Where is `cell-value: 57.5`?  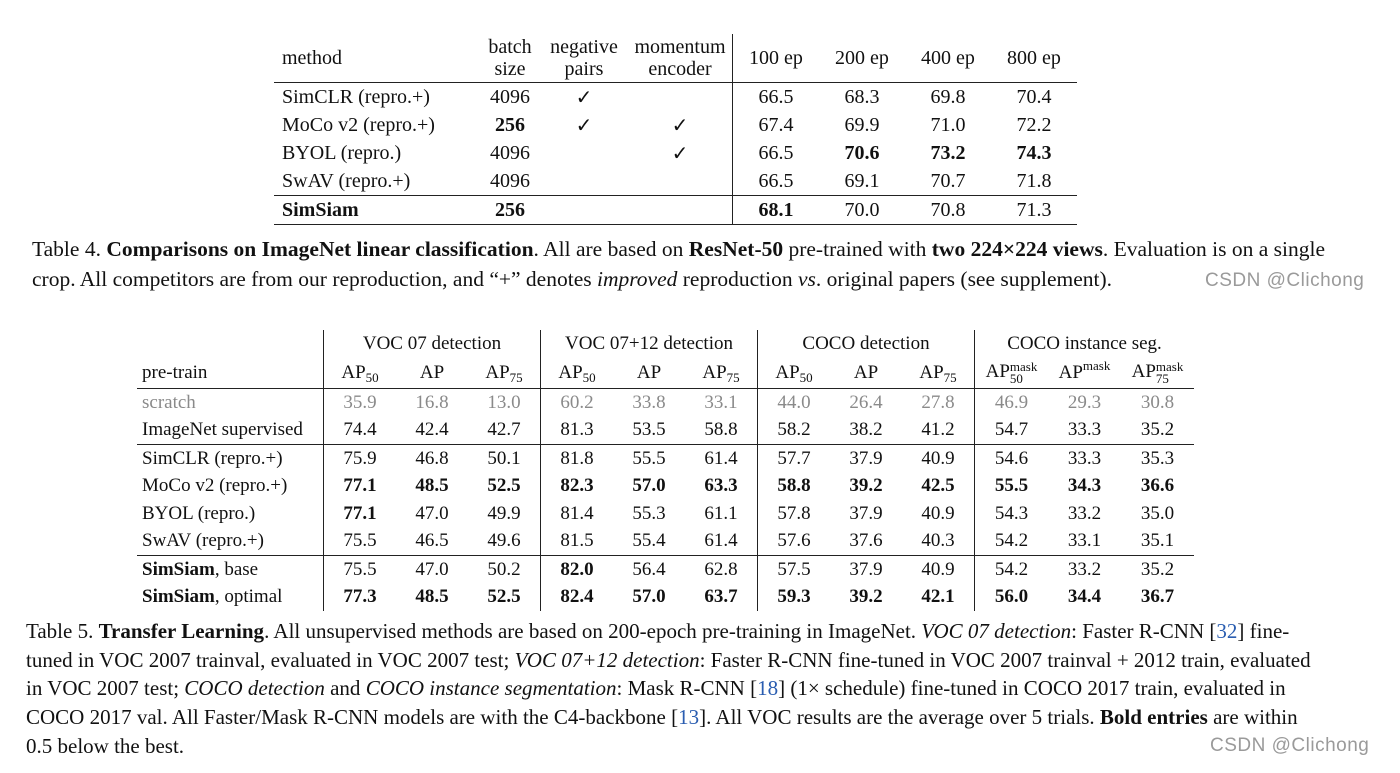
cell-value: 57.5 is located at coordinates (794, 569).